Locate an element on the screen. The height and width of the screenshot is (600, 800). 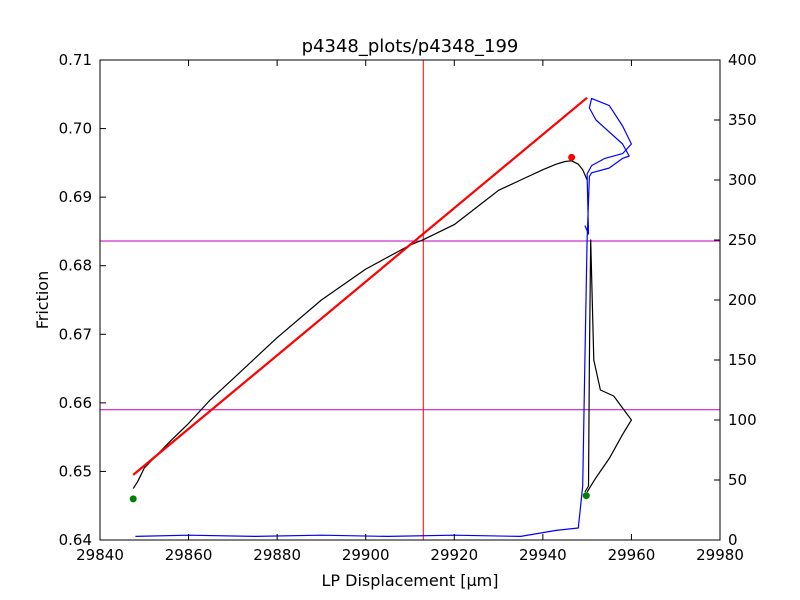
x-tick-label: 29900 is located at coordinates (366, 555).